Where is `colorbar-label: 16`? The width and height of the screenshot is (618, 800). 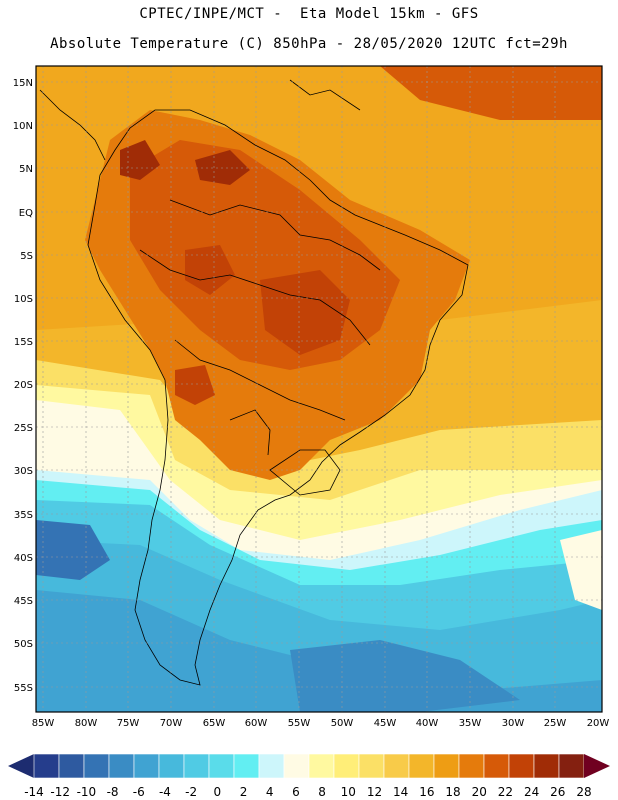
colorbar-label: 16 is located at coordinates (426, 792).